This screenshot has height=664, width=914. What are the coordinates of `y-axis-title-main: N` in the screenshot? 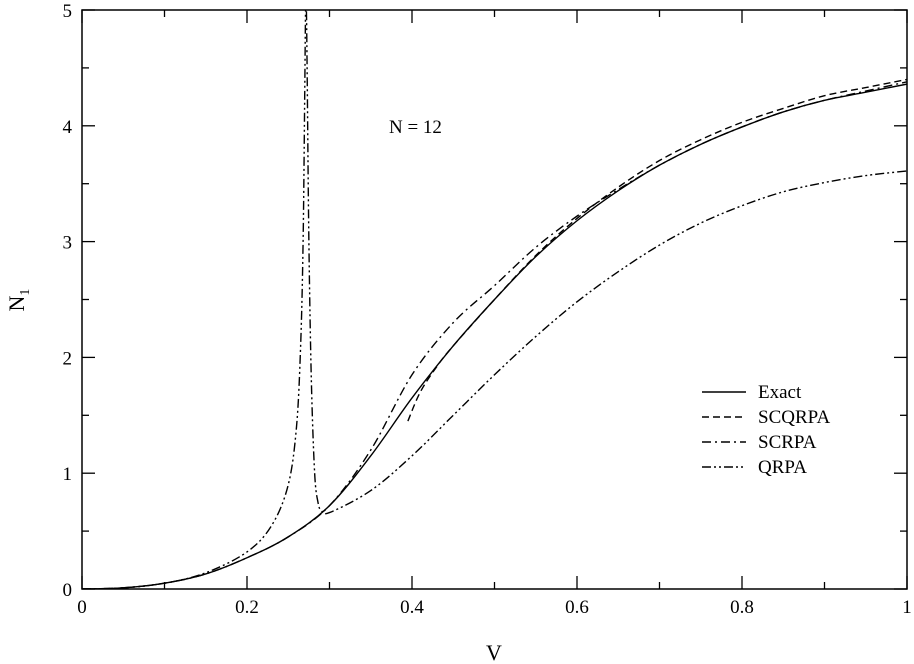 It's located at (16, 303).